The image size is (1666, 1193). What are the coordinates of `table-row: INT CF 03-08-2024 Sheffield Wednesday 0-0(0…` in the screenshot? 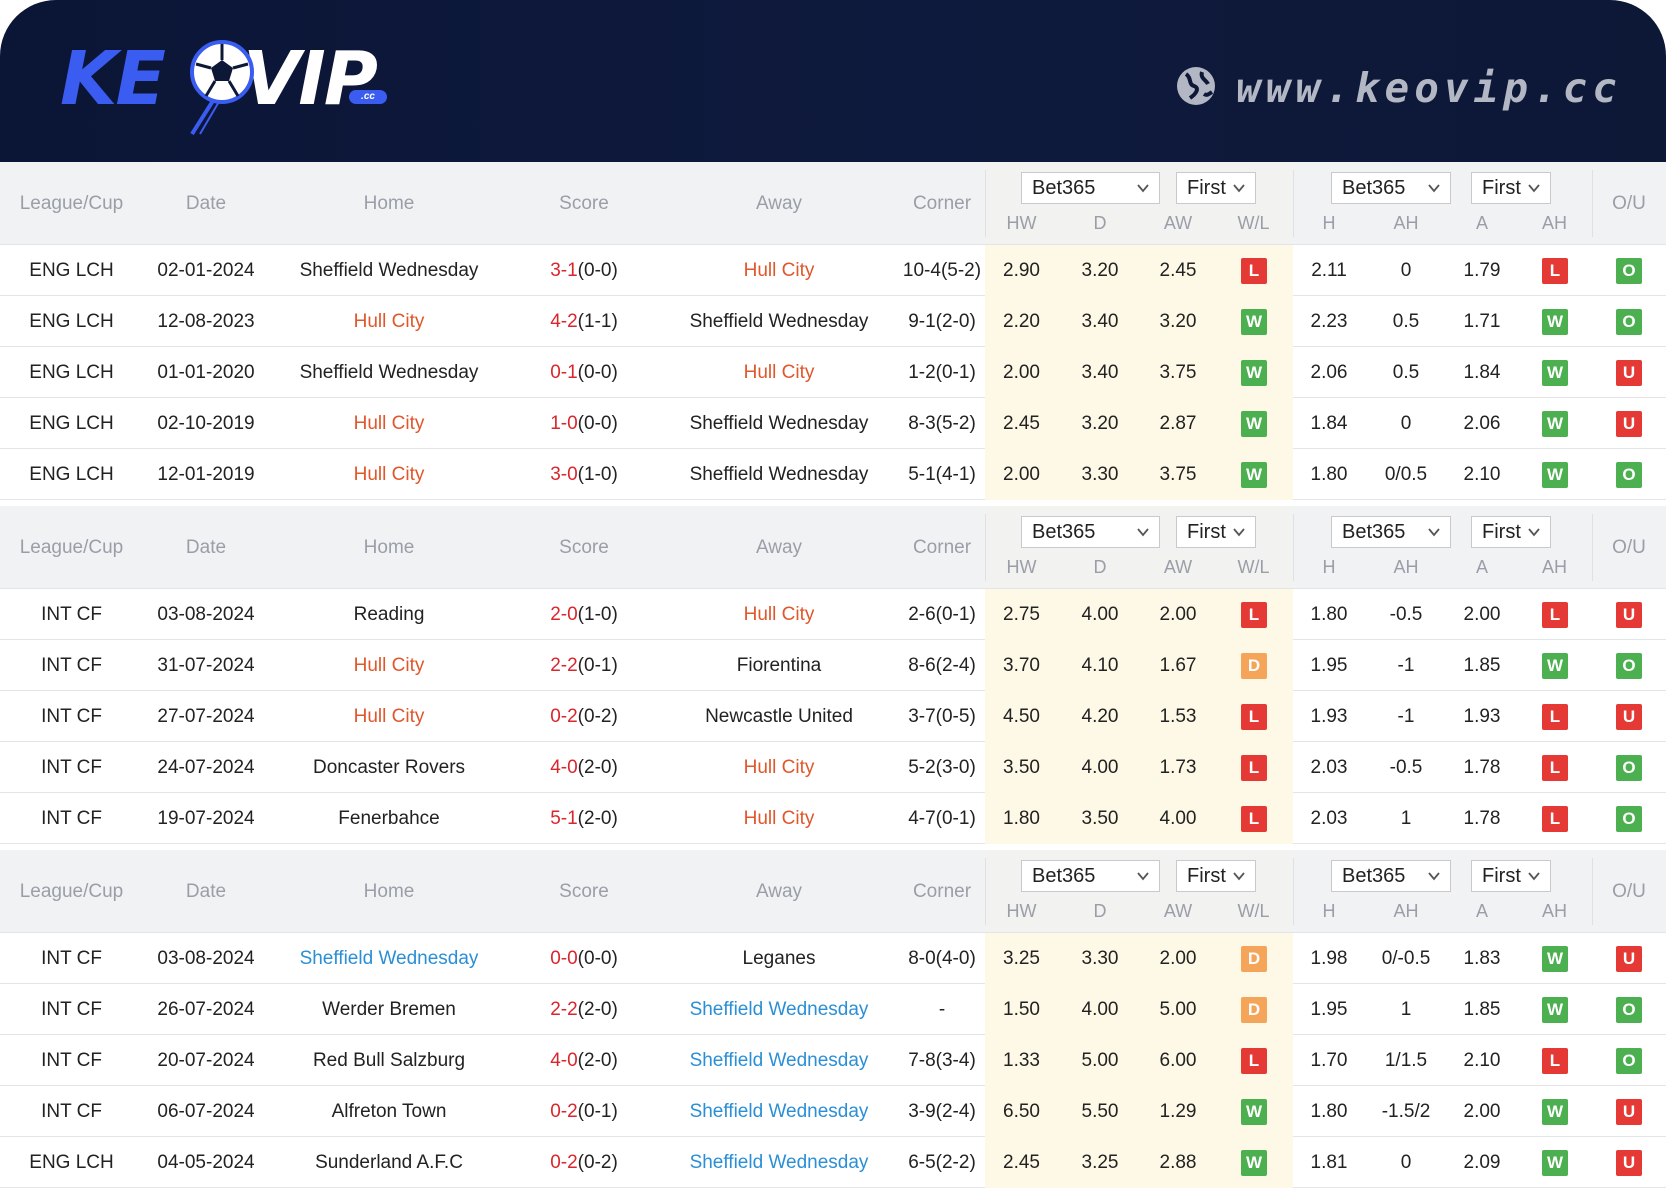 It's located at (833, 958).